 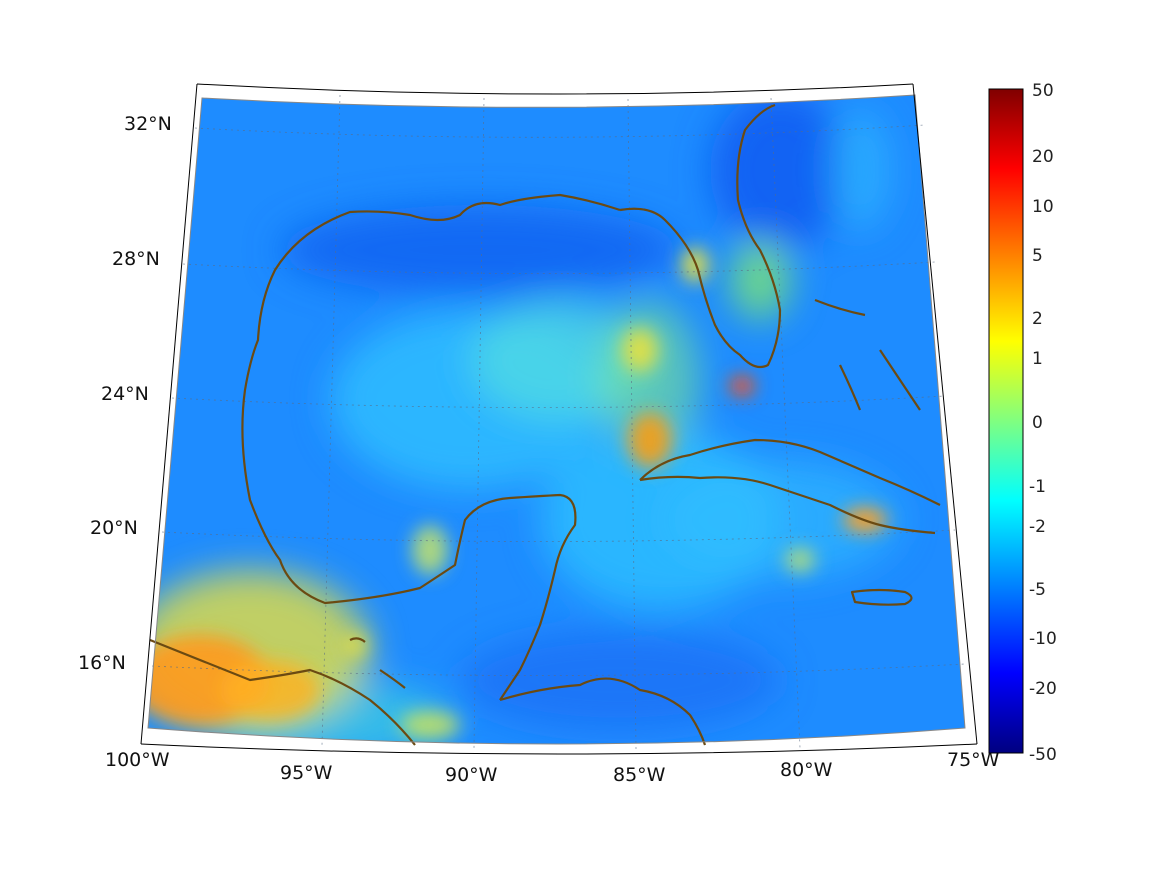 I want to click on colorbar-label: -20, so click(x=1043, y=689).